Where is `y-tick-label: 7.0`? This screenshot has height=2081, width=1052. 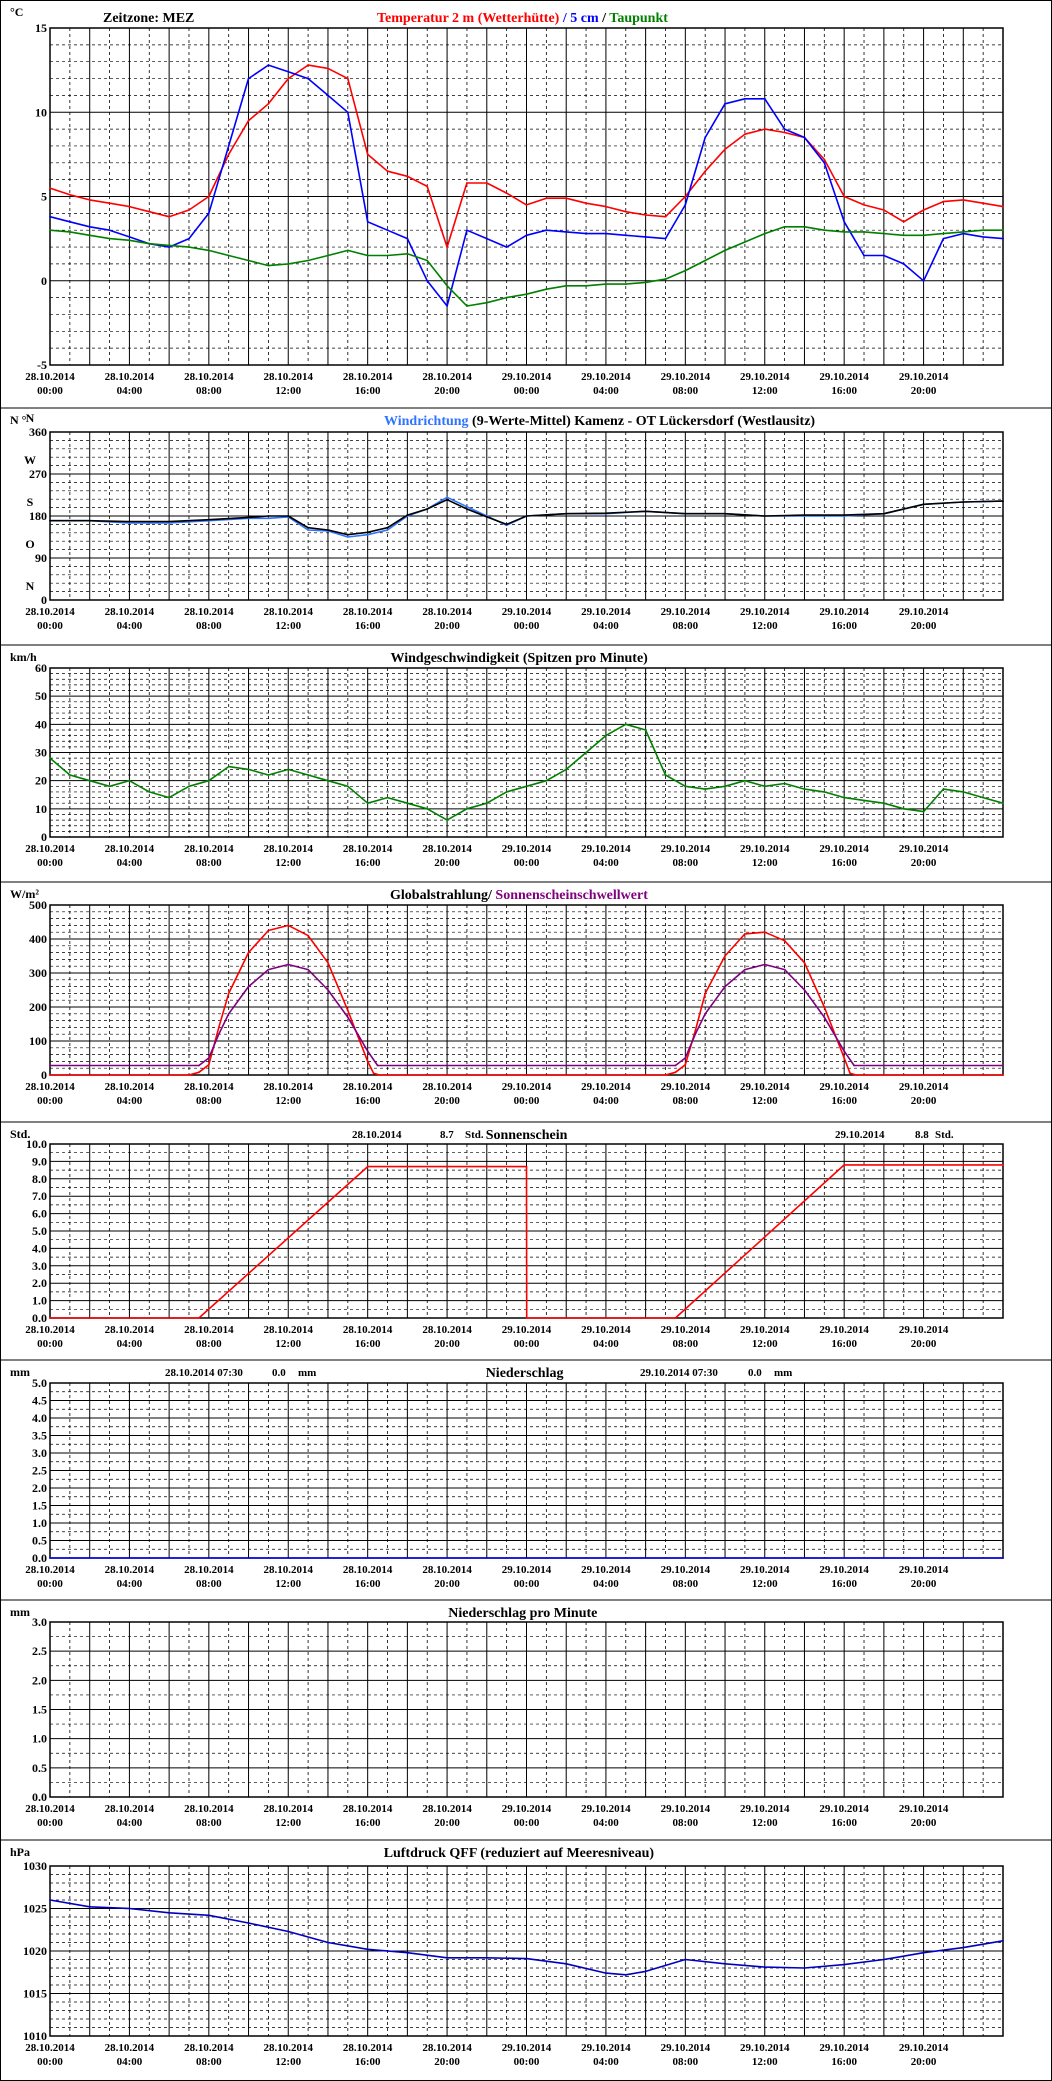 y-tick-label: 7.0 is located at coordinates (39, 1196).